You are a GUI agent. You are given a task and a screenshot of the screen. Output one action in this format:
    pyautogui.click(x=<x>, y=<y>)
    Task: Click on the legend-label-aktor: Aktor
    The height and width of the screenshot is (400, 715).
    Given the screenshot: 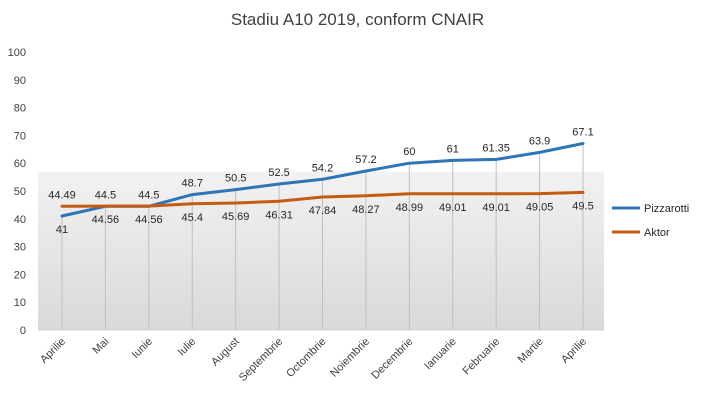 What is the action you would take?
    pyautogui.click(x=657, y=233)
    